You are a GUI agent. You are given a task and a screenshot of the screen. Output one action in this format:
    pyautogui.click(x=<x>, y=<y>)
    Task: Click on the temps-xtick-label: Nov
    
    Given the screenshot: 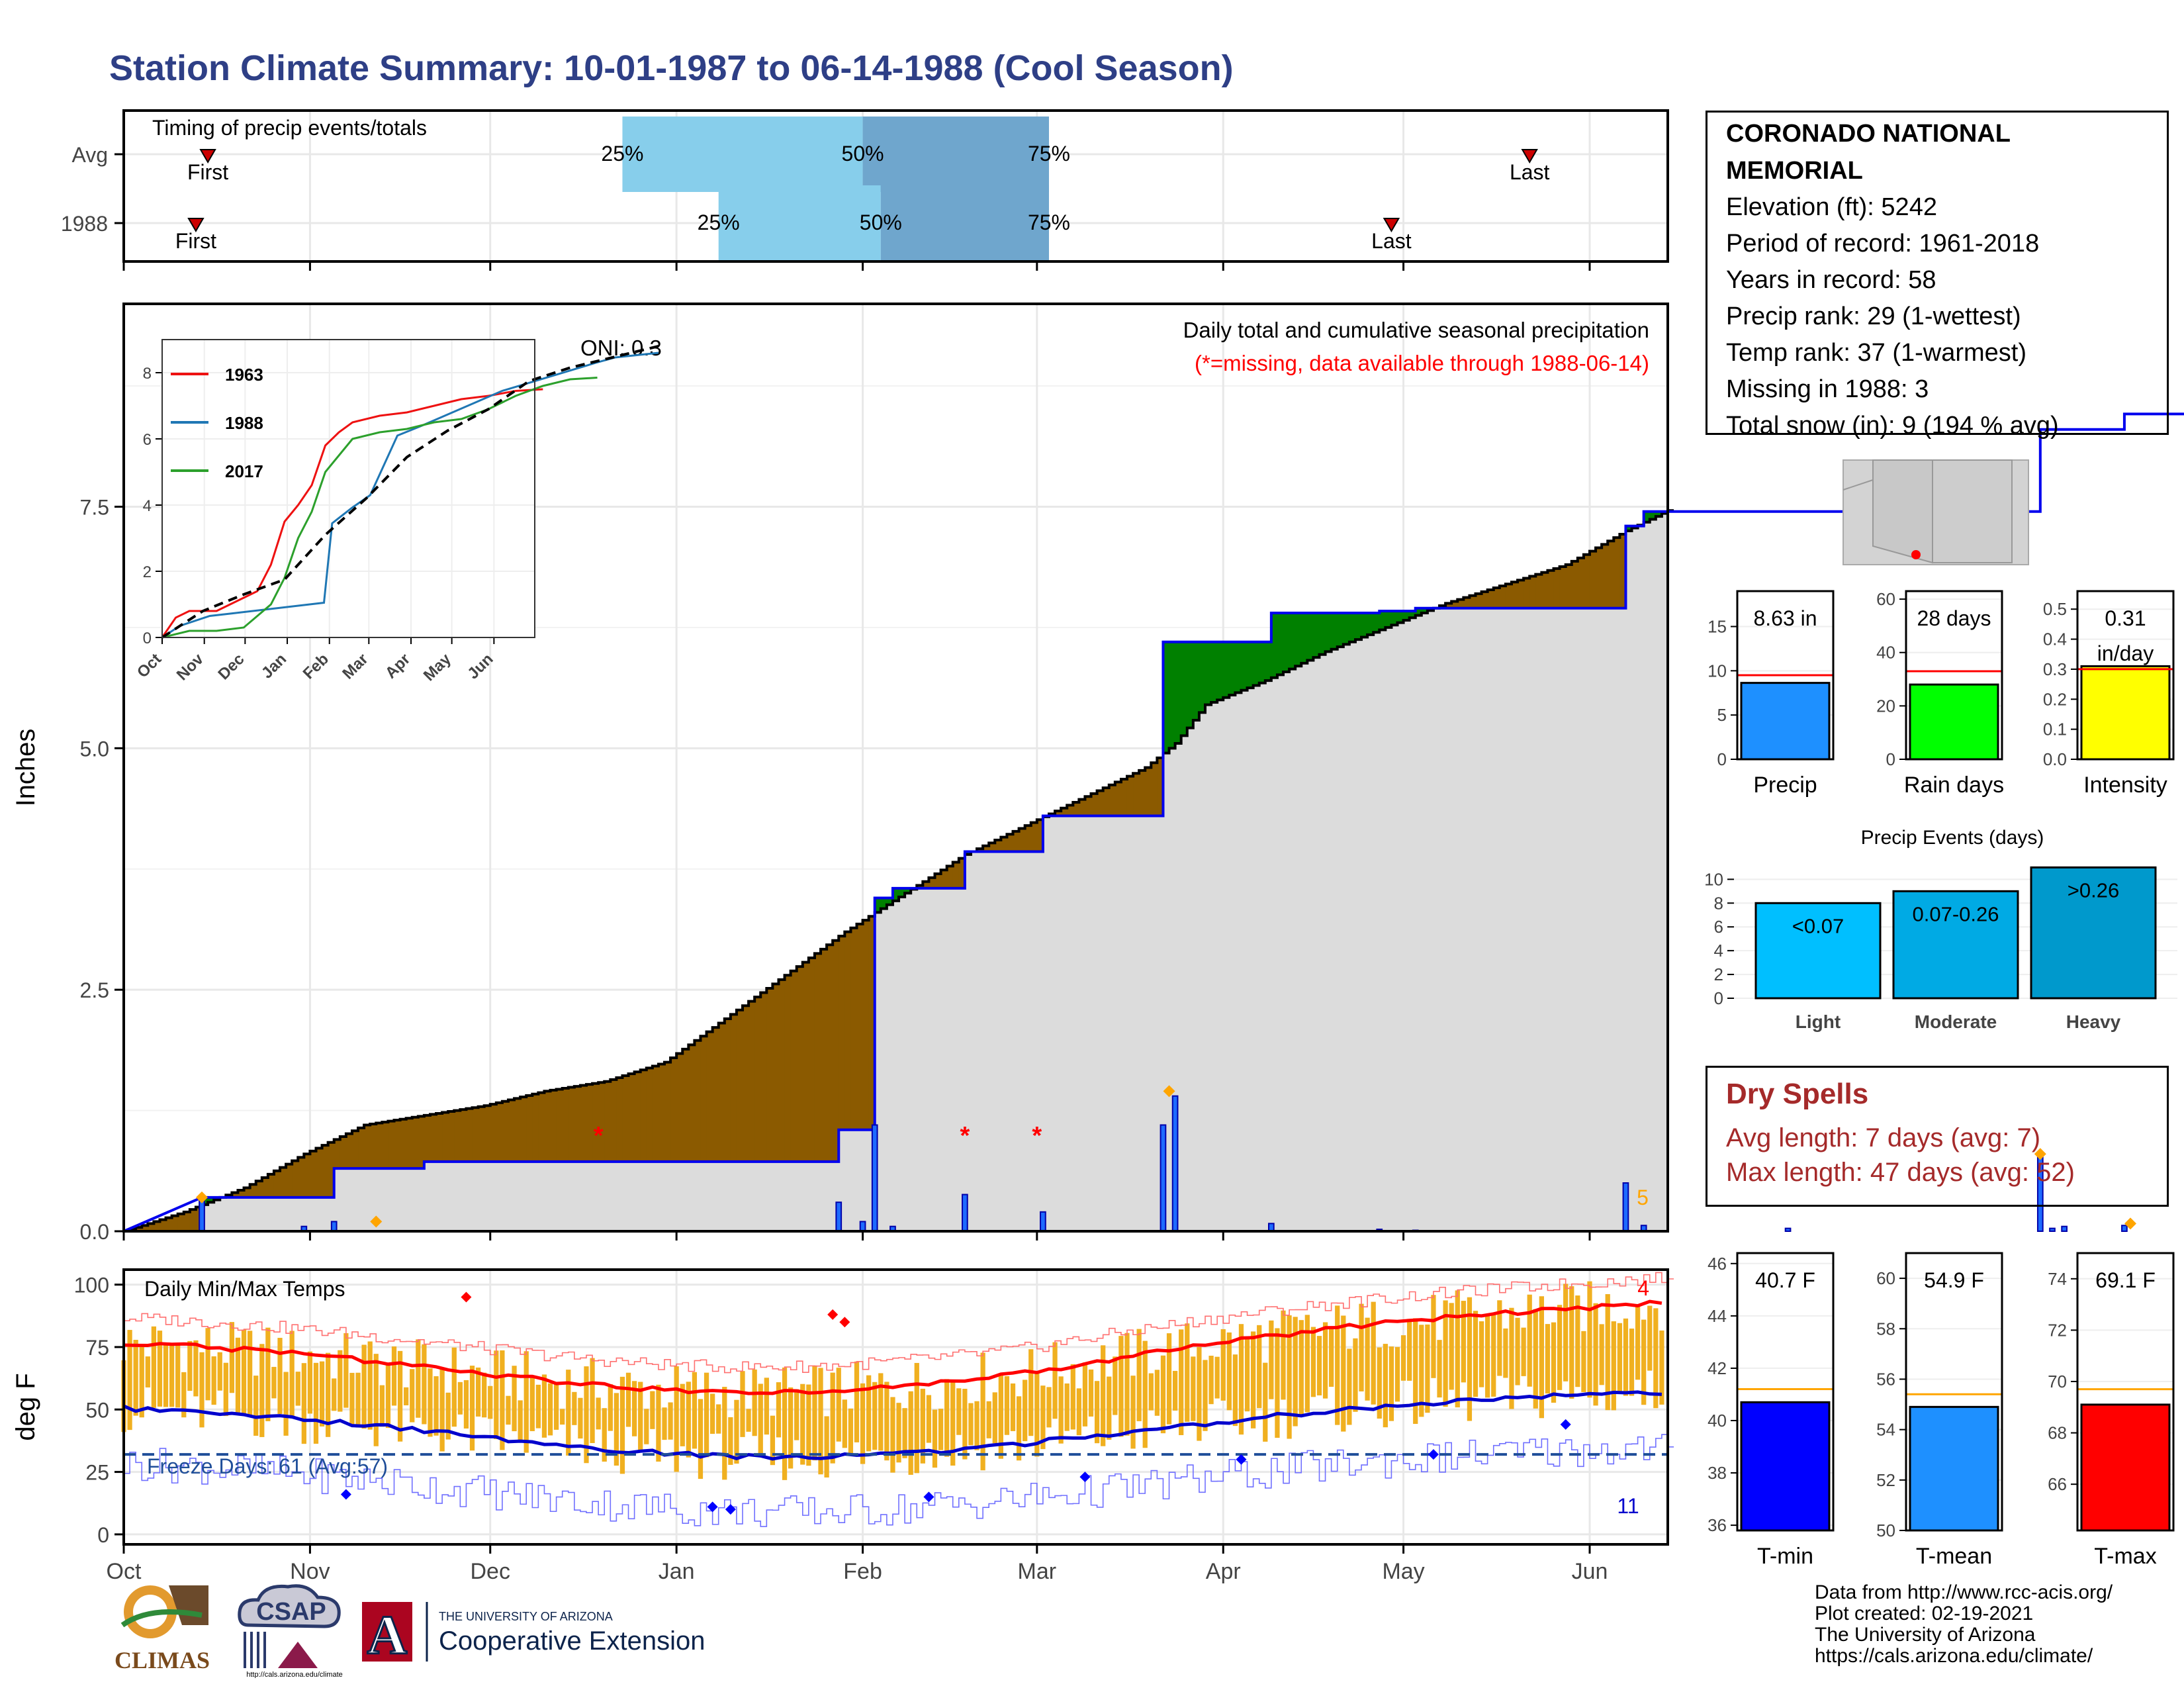 What is the action you would take?
    pyautogui.click(x=310, y=1571)
    